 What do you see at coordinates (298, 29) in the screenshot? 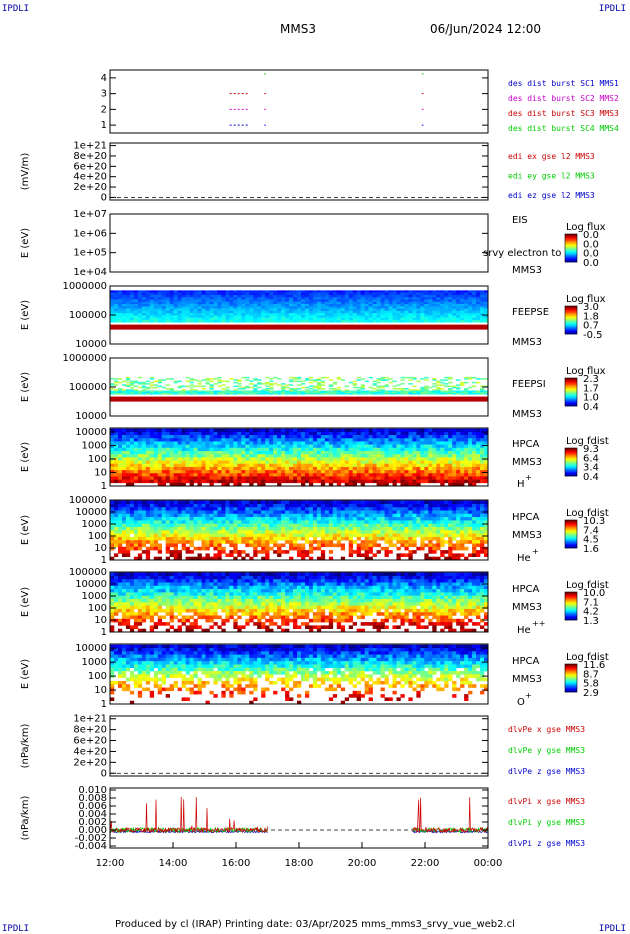
I see `plot-title: MMS3` at bounding box center [298, 29].